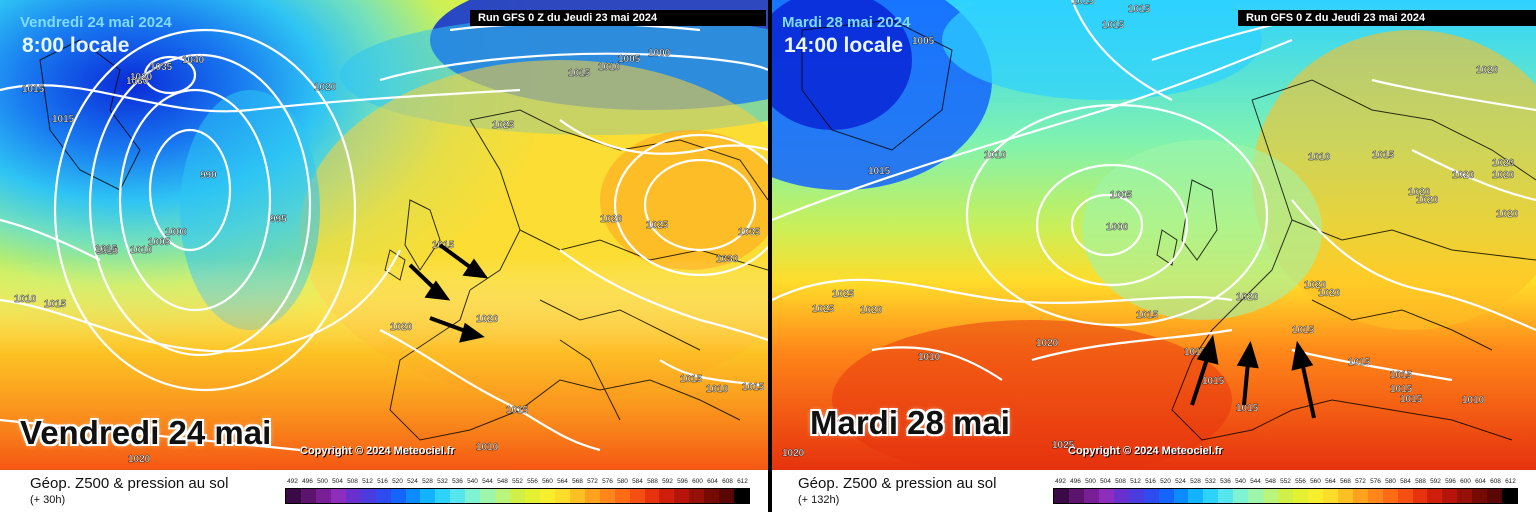 The width and height of the screenshot is (1536, 512). What do you see at coordinates (307, 481) in the screenshot?
I see `scale-tick-label: 496` at bounding box center [307, 481].